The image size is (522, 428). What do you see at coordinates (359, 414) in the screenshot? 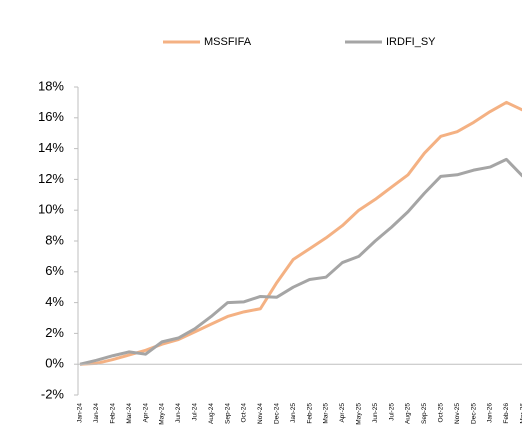
I see `x-tick-label: May-25` at bounding box center [359, 414].